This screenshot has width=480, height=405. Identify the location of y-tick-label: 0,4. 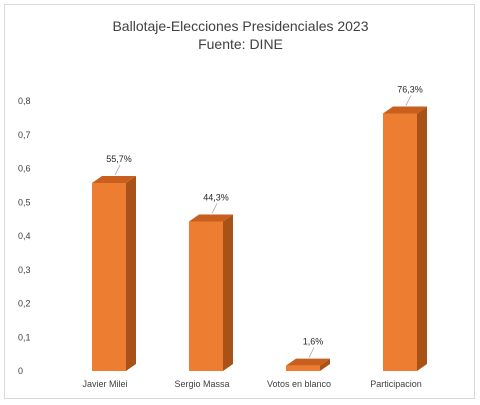
(24, 236).